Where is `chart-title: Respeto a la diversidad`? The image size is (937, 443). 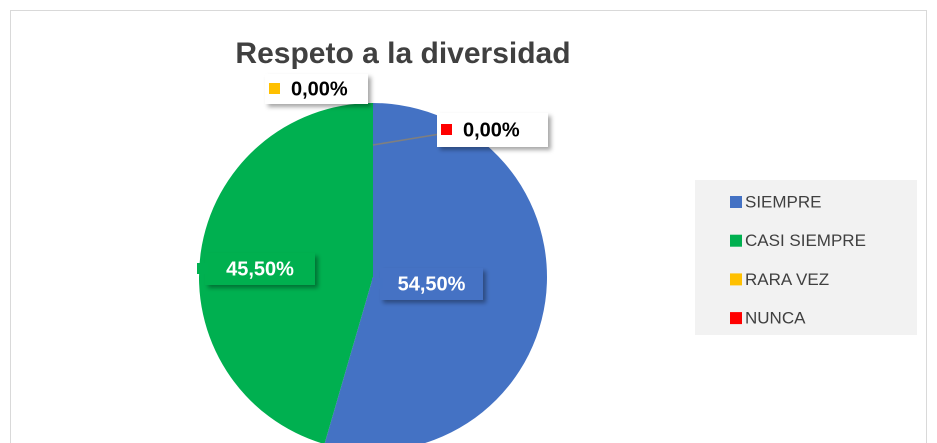
chart-title: Respeto a la diversidad is located at coordinates (402, 53).